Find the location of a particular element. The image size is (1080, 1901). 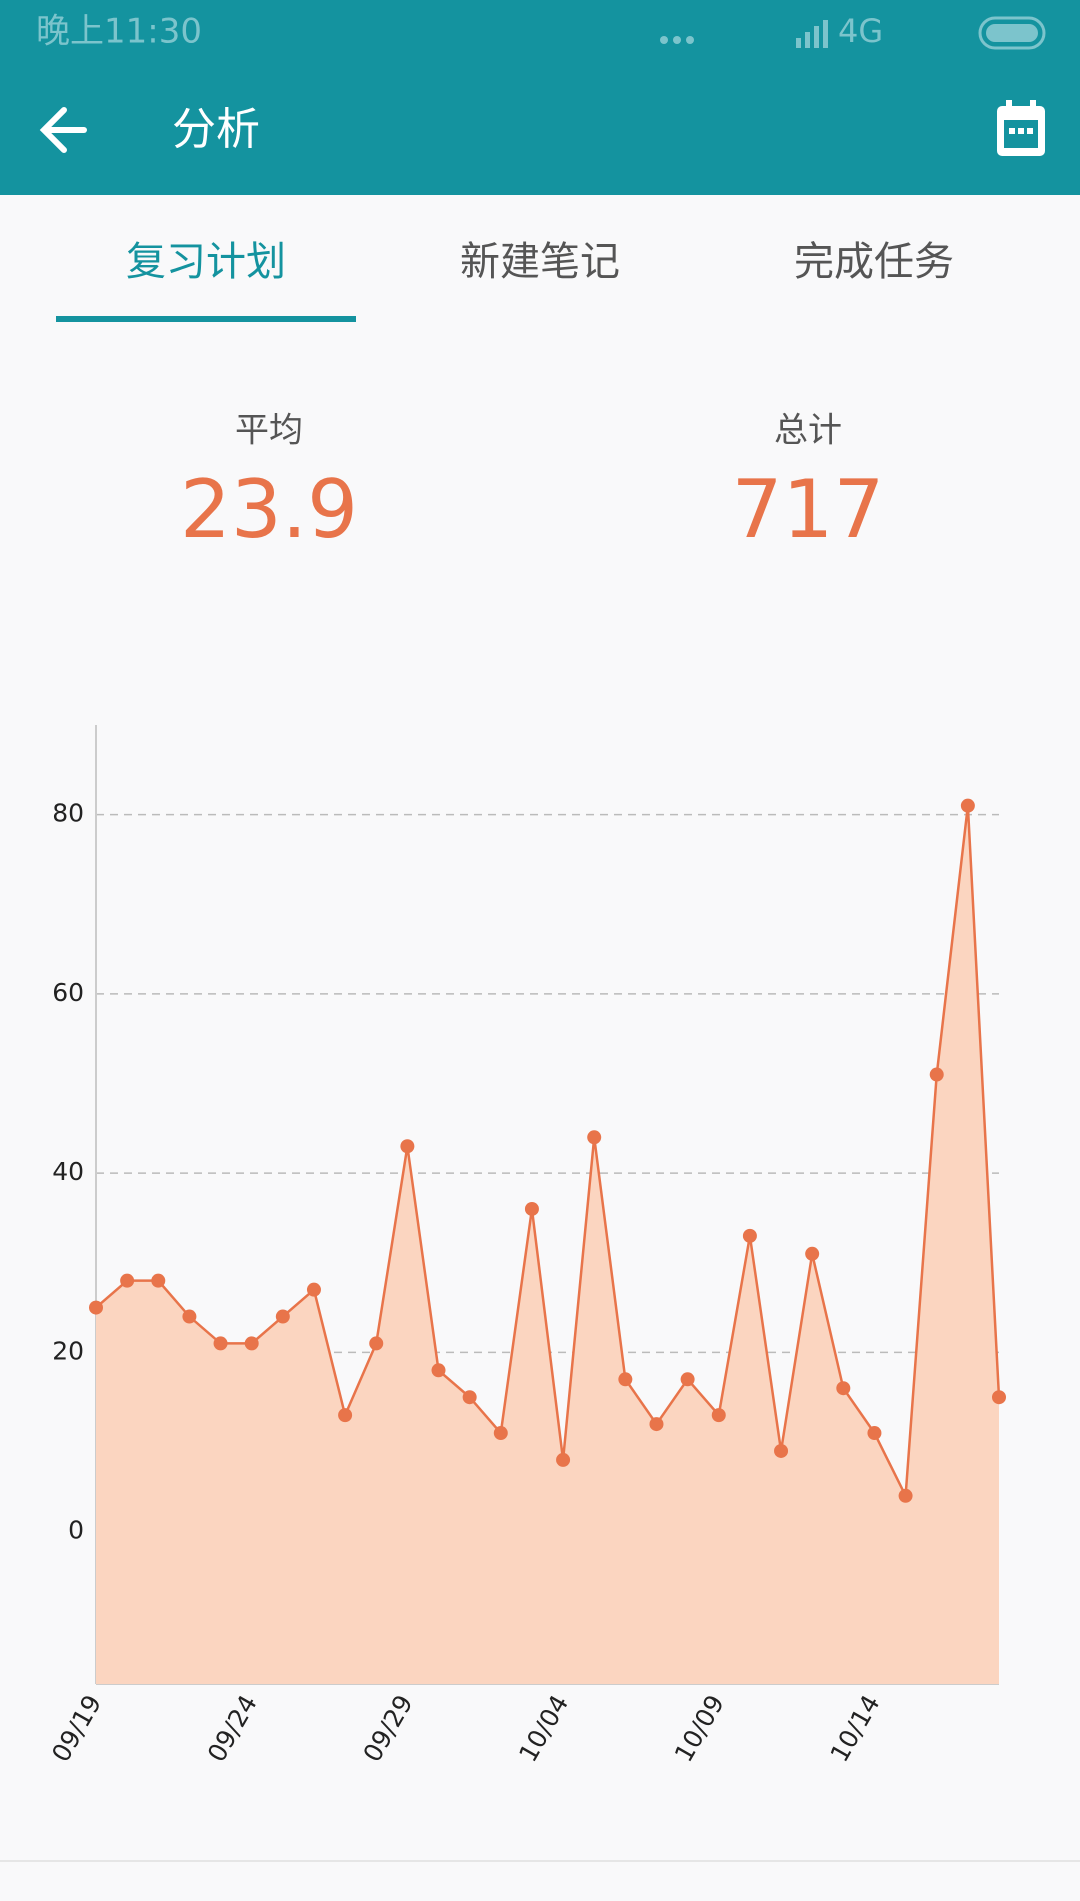

y-tick-label: 80 is located at coordinates (68, 813).